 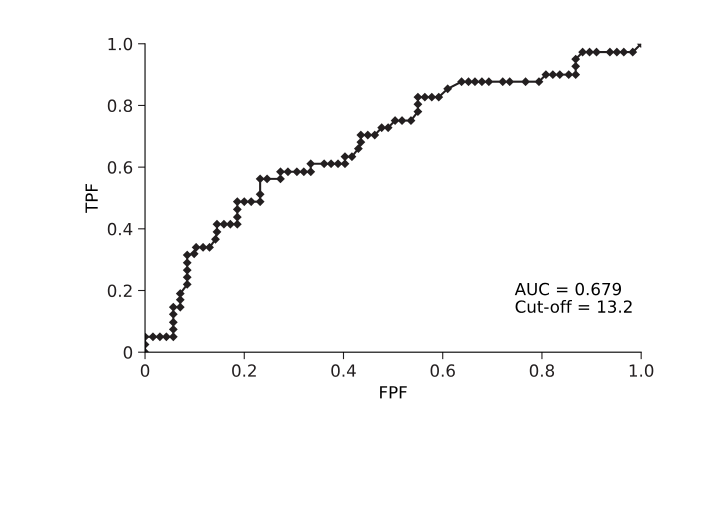 What do you see at coordinates (128, 352) in the screenshot?
I see `y-tick-label: 0` at bounding box center [128, 352].